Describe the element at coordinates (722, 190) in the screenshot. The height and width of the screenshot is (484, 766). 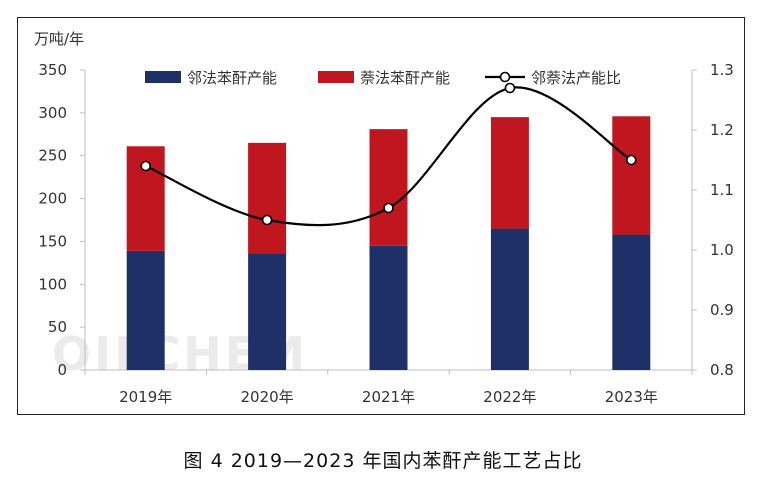
I see `y-right-tick-label: 1.1` at that location.